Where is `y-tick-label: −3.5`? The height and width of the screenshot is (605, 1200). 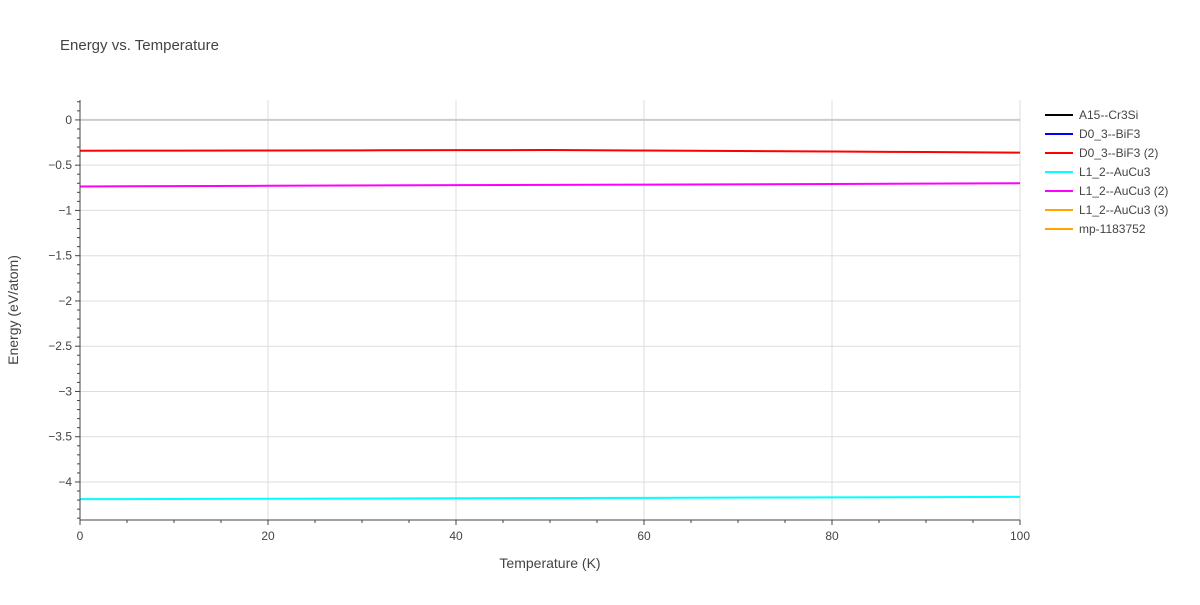
y-tick-label: −3.5 is located at coordinates (60, 437).